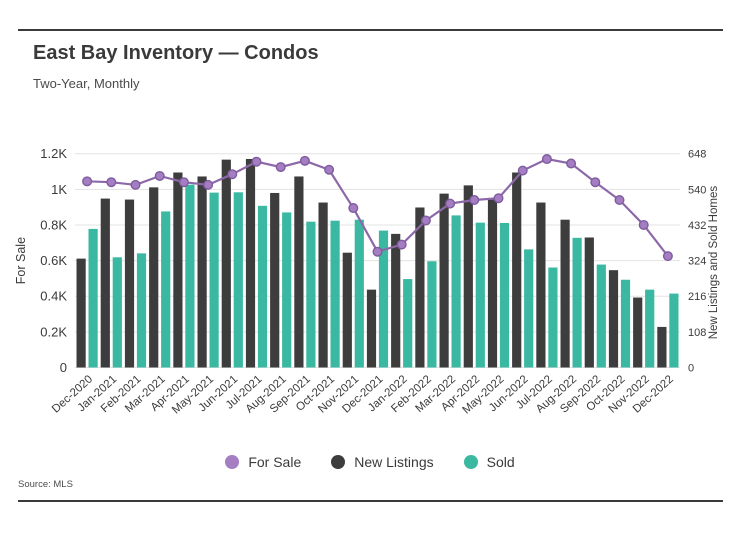 Image resolution: width=740 pixels, height=533 pixels. What do you see at coordinates (53, 224) in the screenshot?
I see `left-axis-tick: 0.8K` at bounding box center [53, 224].